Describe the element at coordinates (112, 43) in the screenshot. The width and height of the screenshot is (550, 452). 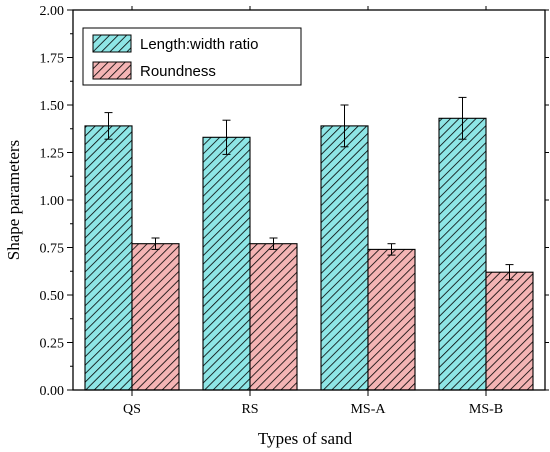
I see `legend-swatch-length-width` at that location.